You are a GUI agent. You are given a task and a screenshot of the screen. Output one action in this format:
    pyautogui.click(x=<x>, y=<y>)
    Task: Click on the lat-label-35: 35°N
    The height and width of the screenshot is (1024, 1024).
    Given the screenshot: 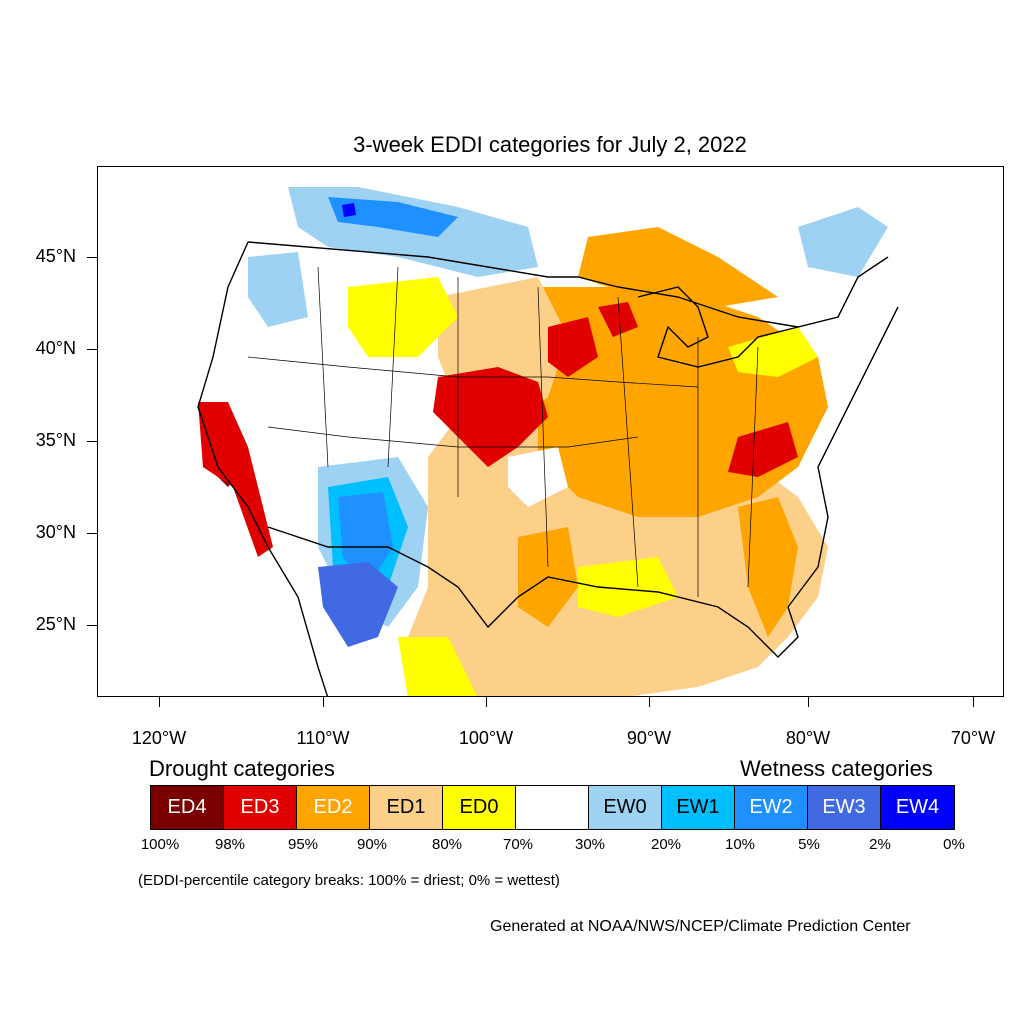 What is the action you would take?
    pyautogui.click(x=55, y=440)
    